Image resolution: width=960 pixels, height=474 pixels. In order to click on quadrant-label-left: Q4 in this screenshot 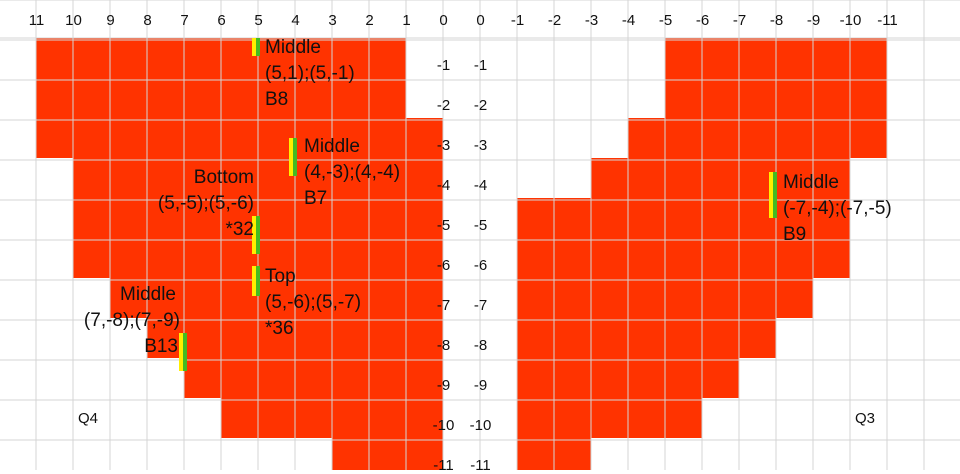, I will do `click(88, 418)`.